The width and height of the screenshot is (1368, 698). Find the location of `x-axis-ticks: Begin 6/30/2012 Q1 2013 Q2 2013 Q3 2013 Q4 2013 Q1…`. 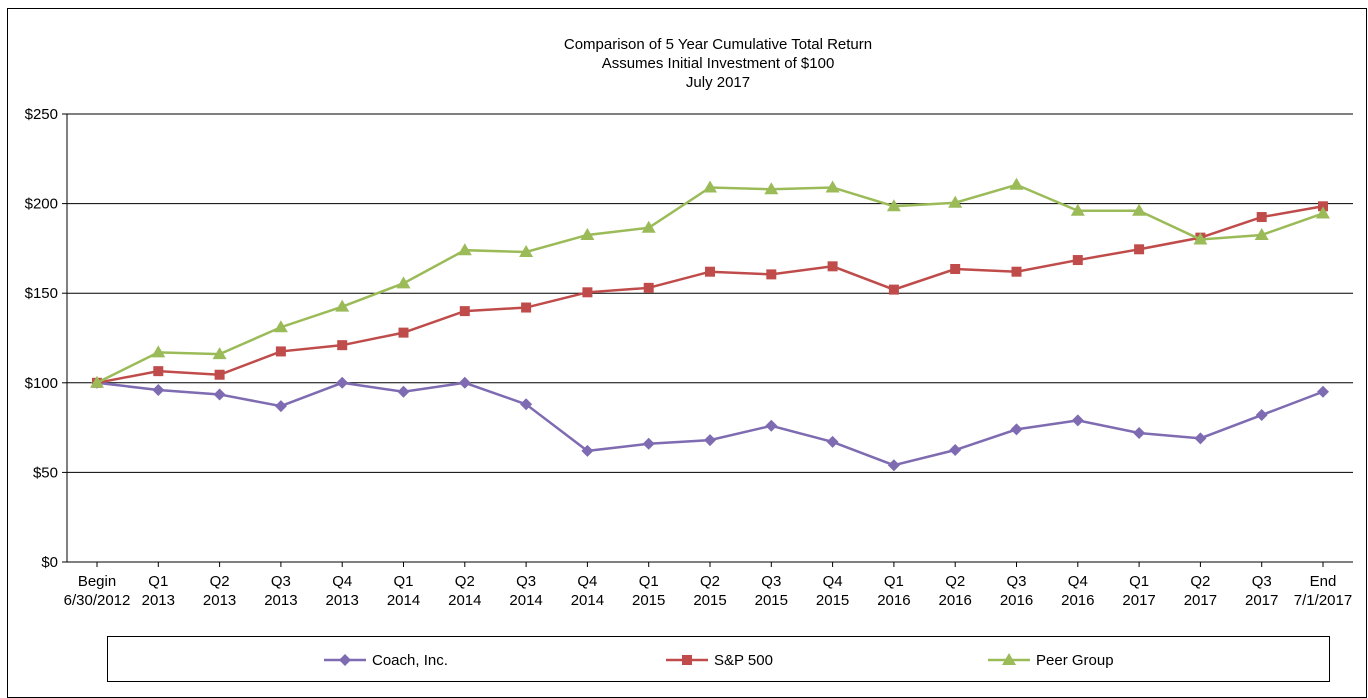

x-axis-ticks: Begin 6/30/2012 Q1 2013 Q2 2013 Q3 2013 Q4 2013 Q1… is located at coordinates (708, 591).